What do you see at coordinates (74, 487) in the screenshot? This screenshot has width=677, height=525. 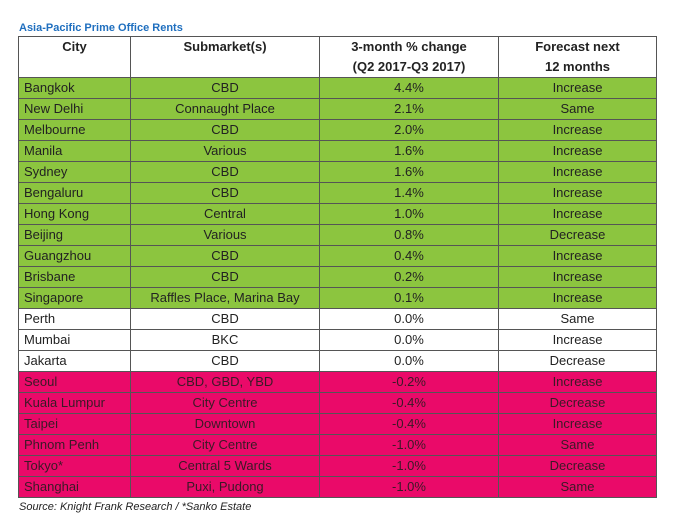 I see `city-cell: Shanghai` at bounding box center [74, 487].